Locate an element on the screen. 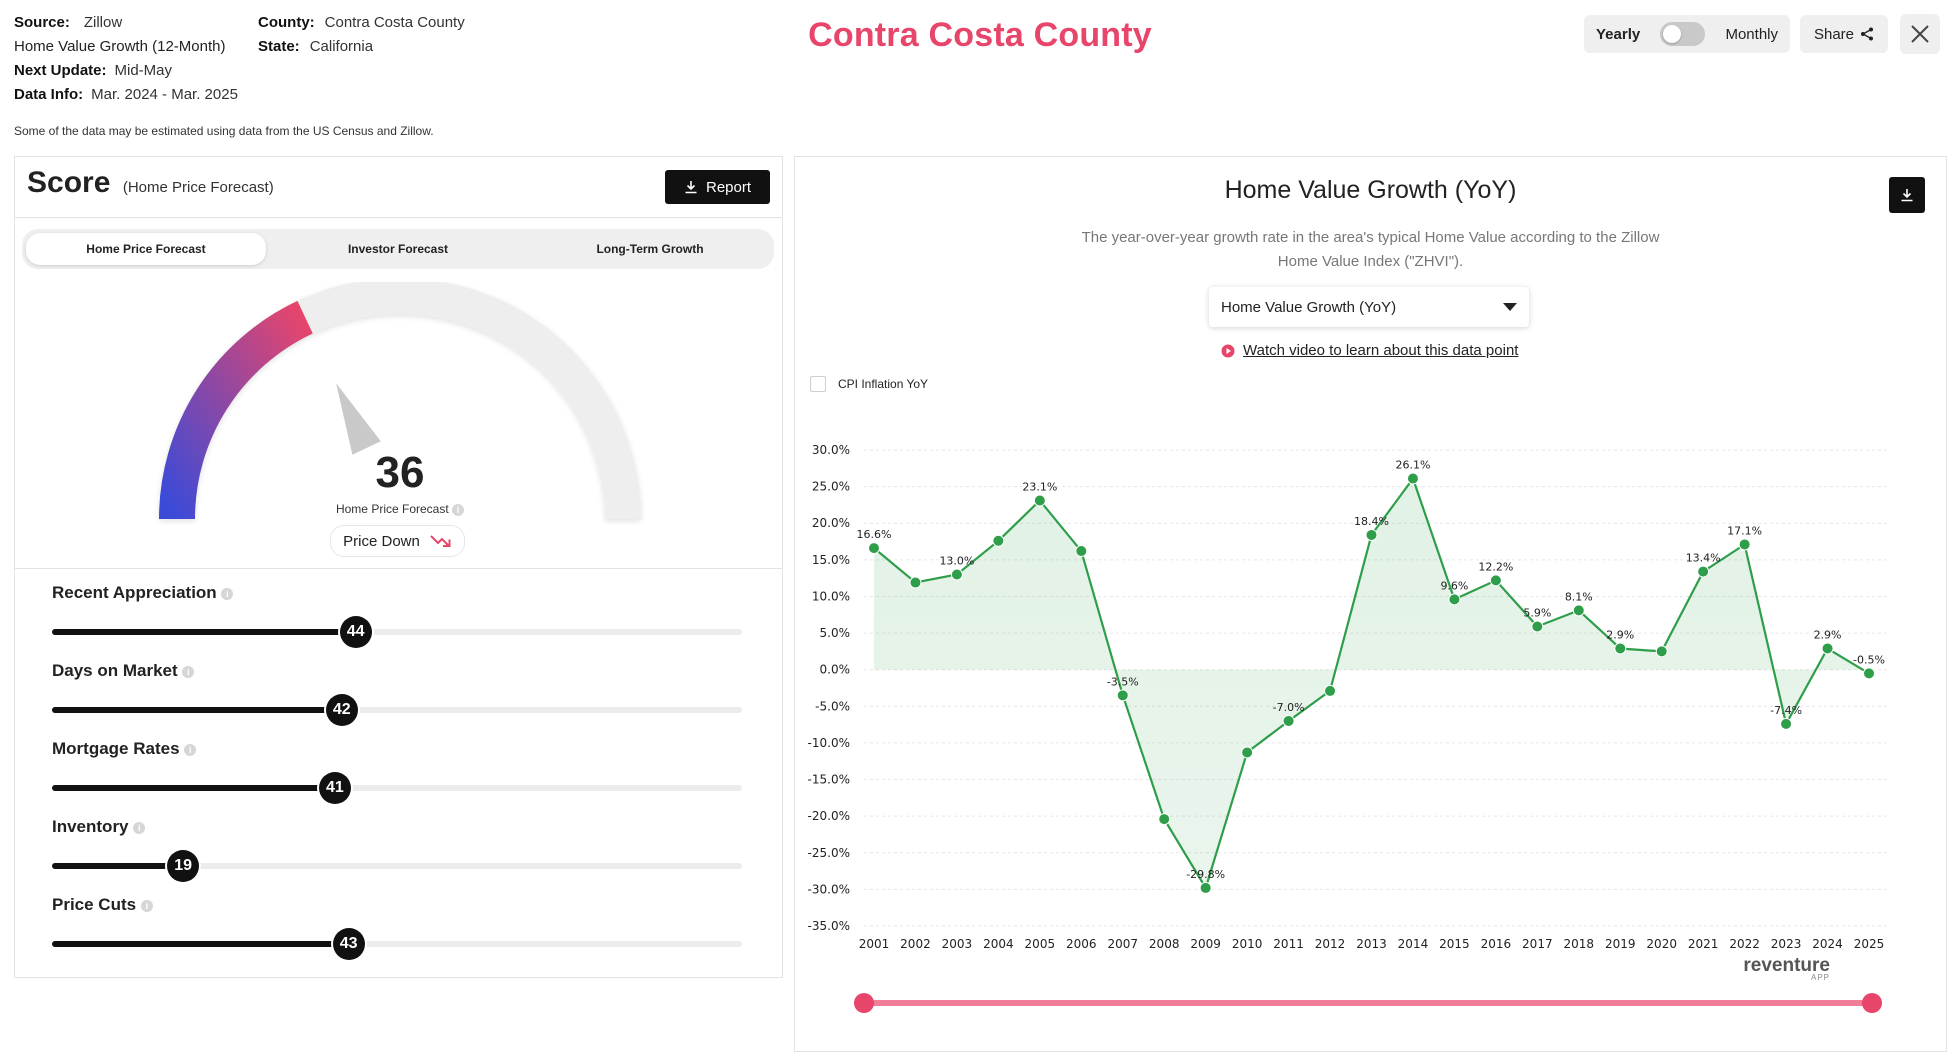 The width and height of the screenshot is (1953, 1060). metric-recent-appreciation: Recent Appreciation i is located at coordinates (143, 593).